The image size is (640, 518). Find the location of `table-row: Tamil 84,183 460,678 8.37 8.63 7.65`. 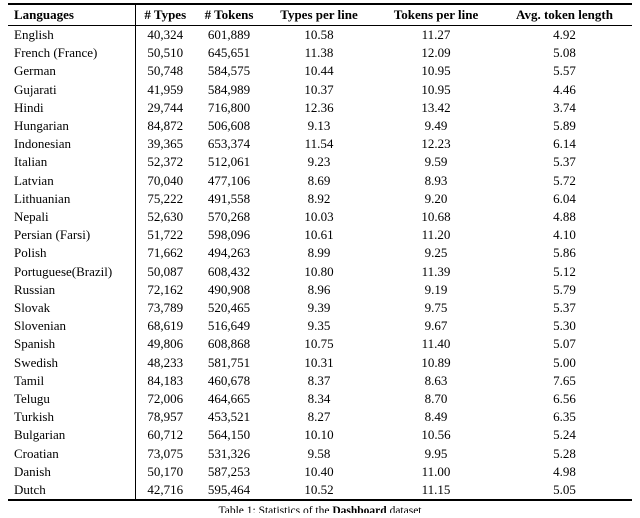

table-row: Tamil 84,183 460,678 8.37 8.63 7.65 is located at coordinates (320, 381).